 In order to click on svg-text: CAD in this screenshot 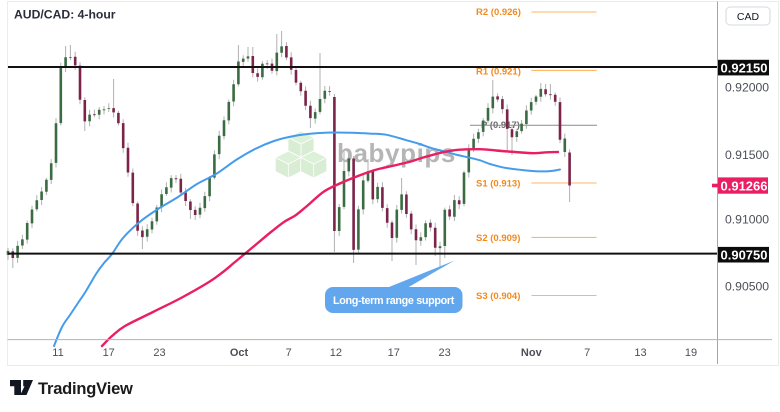, I will do `click(748, 17)`.